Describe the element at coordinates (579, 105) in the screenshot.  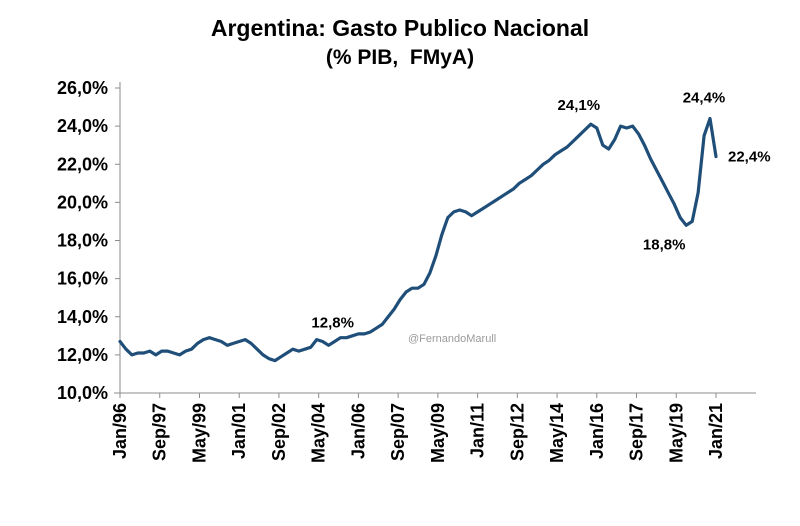
I see `point-label: 24,1%` at that location.